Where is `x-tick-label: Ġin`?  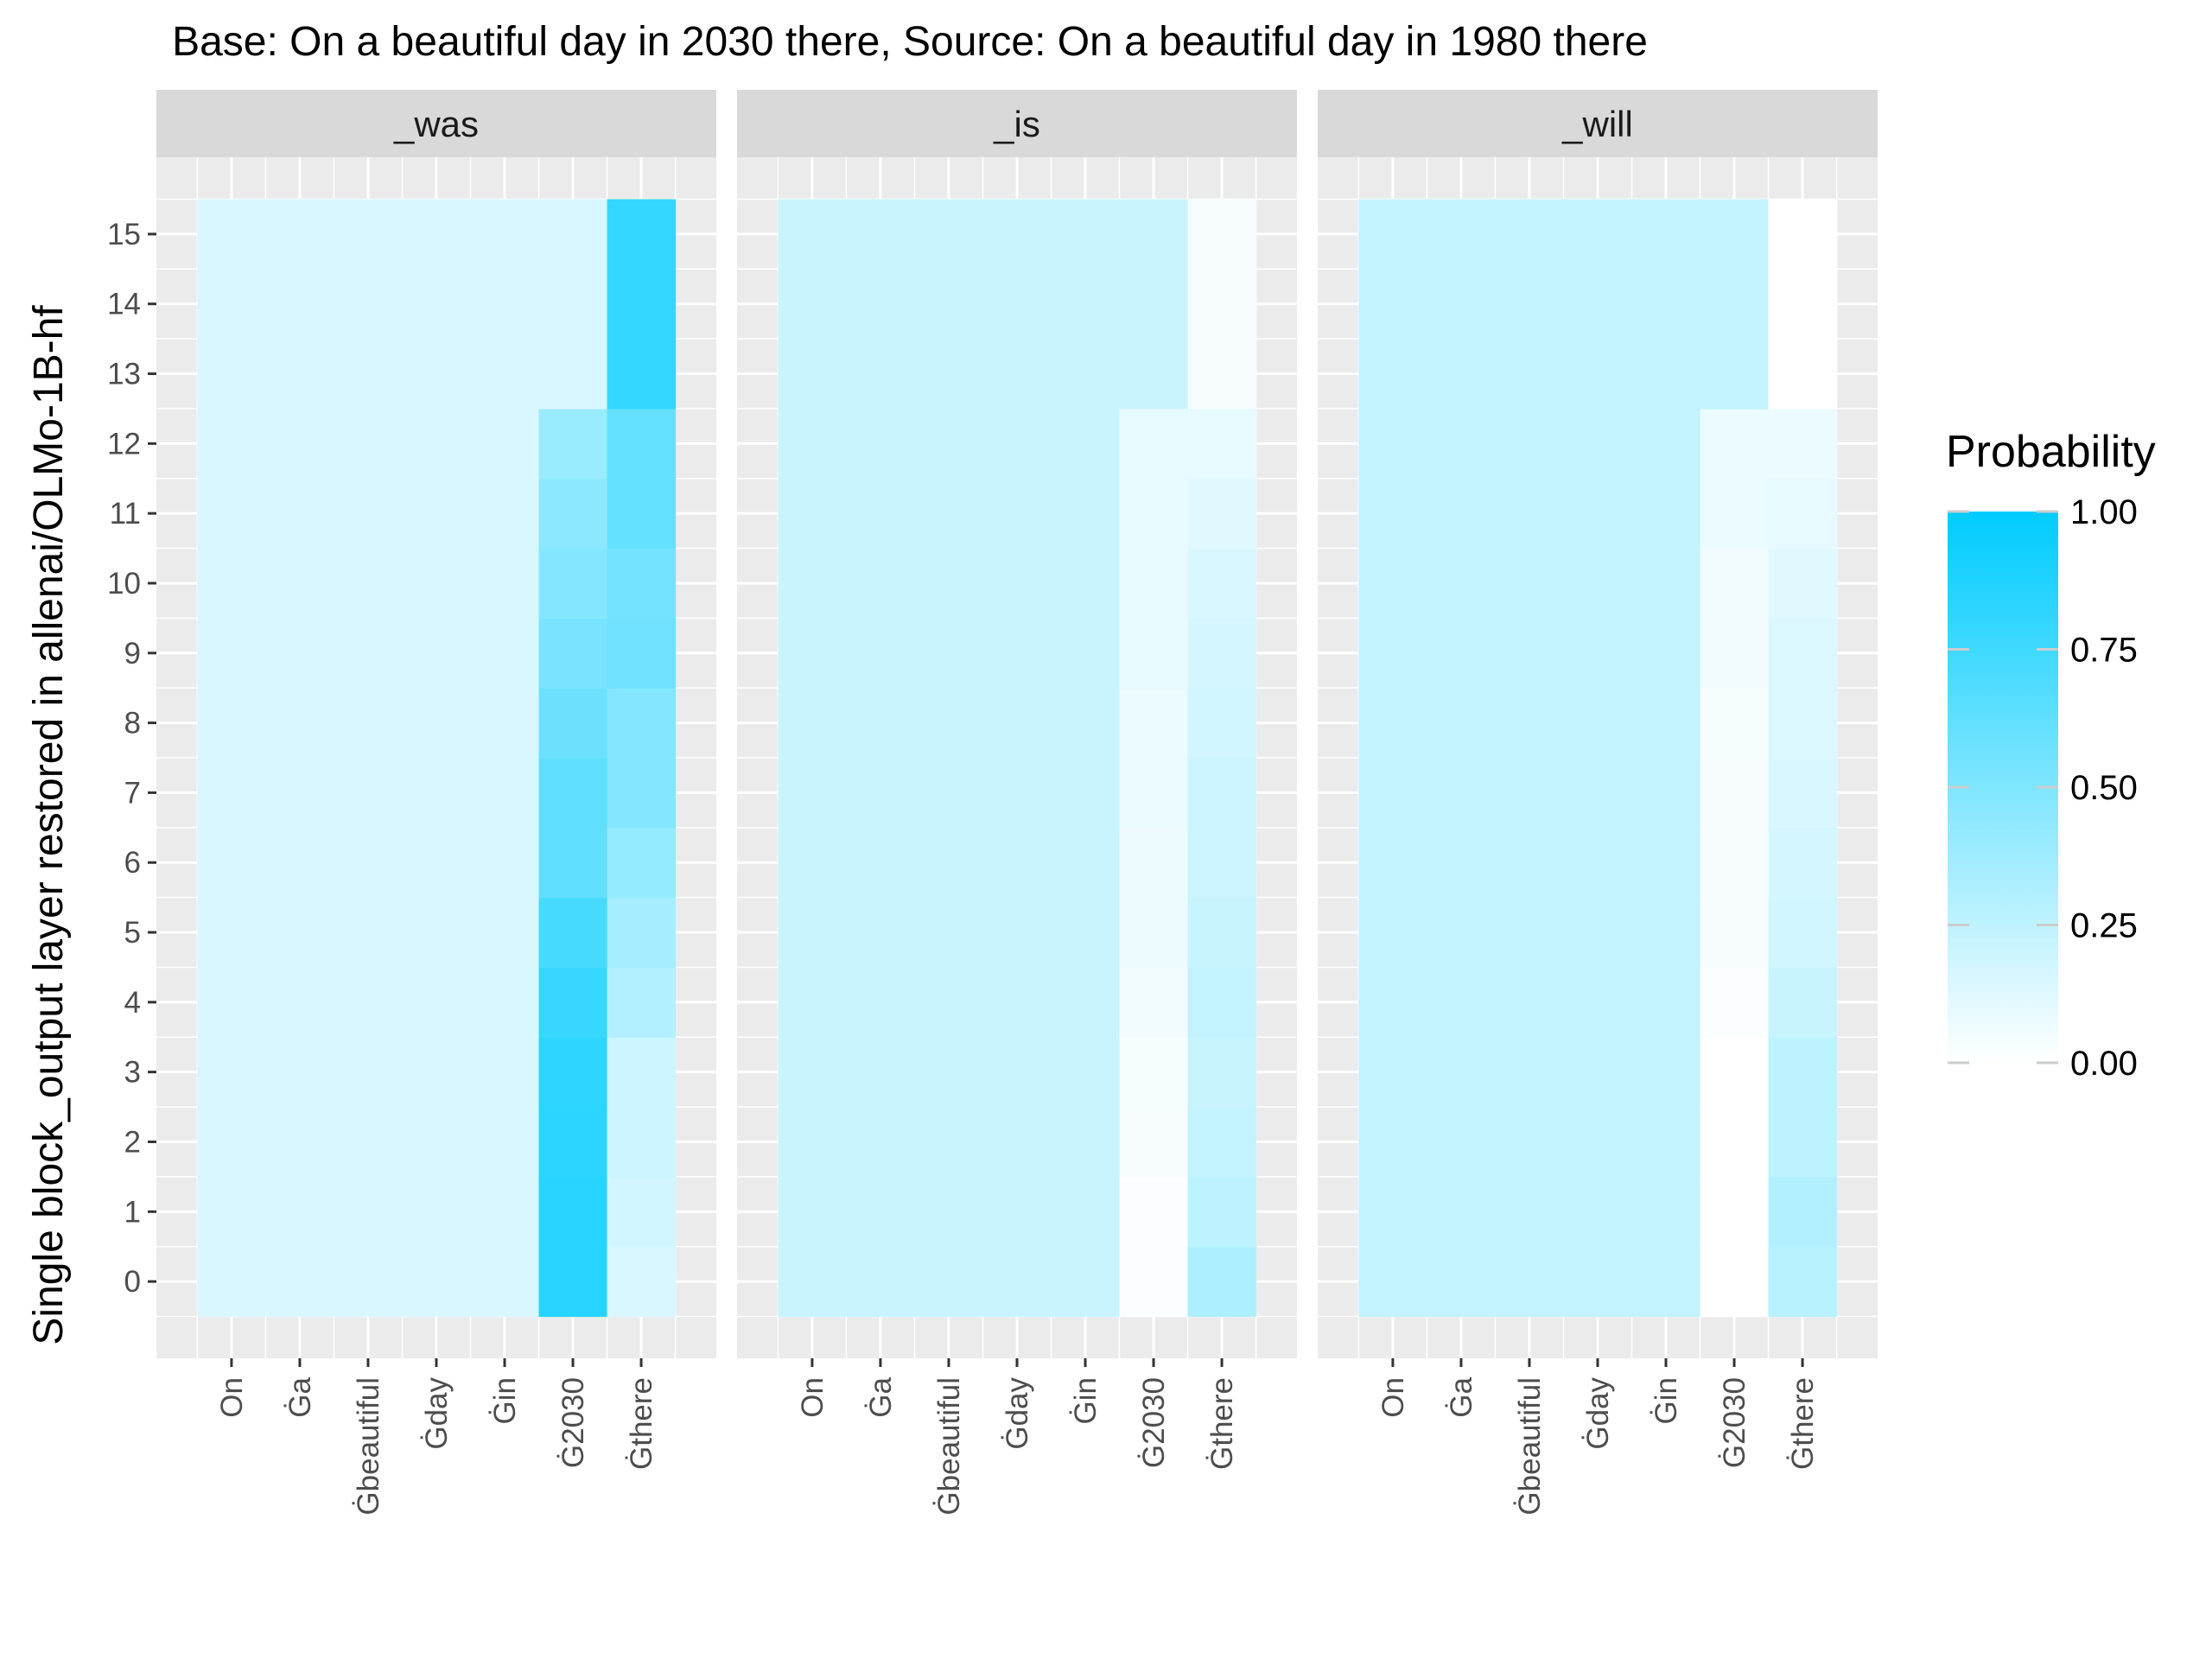
x-tick-label: Ġin is located at coordinates (1086, 1400).